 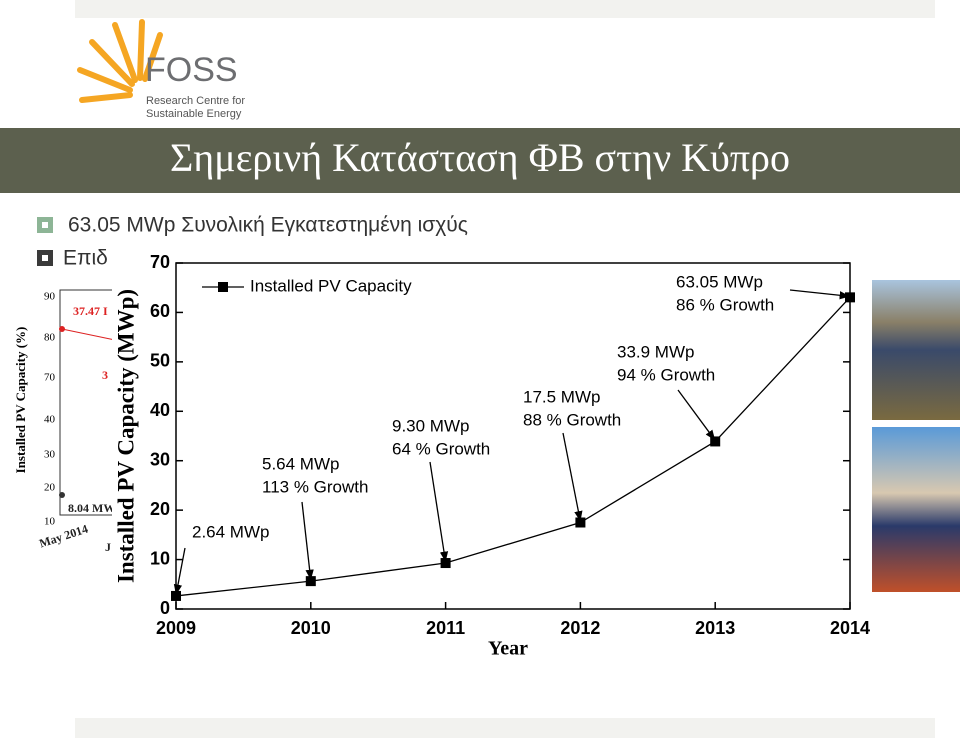 What do you see at coordinates (666, 374) in the screenshot?
I see `annotation: 94 % Growth` at bounding box center [666, 374].